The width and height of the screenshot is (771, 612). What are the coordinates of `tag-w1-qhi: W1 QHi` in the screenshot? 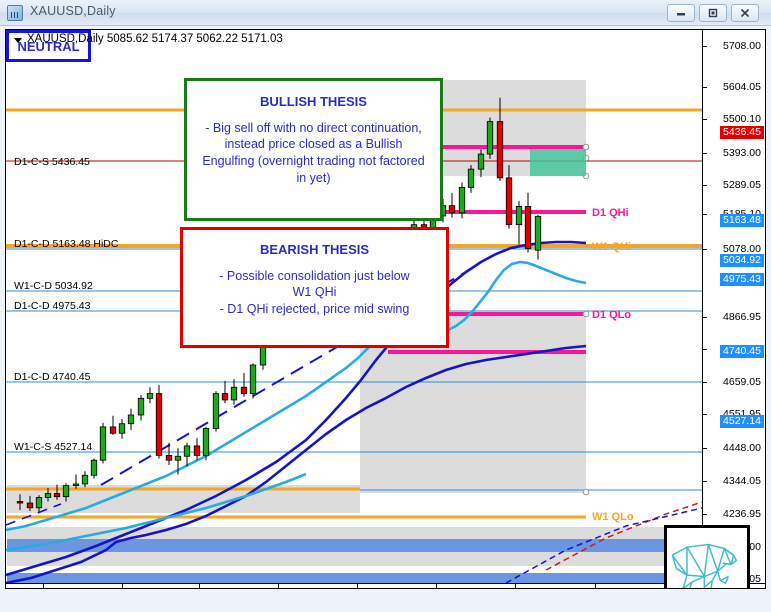 It's located at (612, 247).